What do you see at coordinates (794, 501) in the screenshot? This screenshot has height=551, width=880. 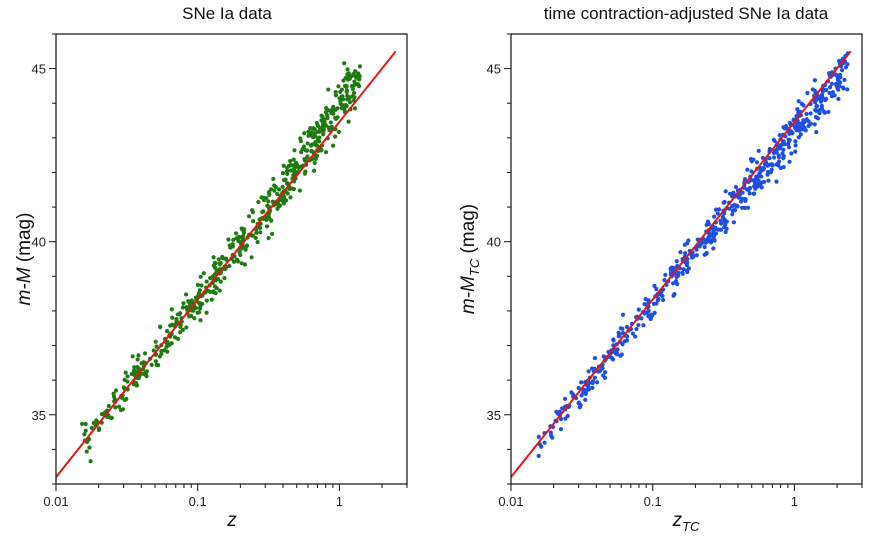 I see `x-tick-label: 1` at bounding box center [794, 501].